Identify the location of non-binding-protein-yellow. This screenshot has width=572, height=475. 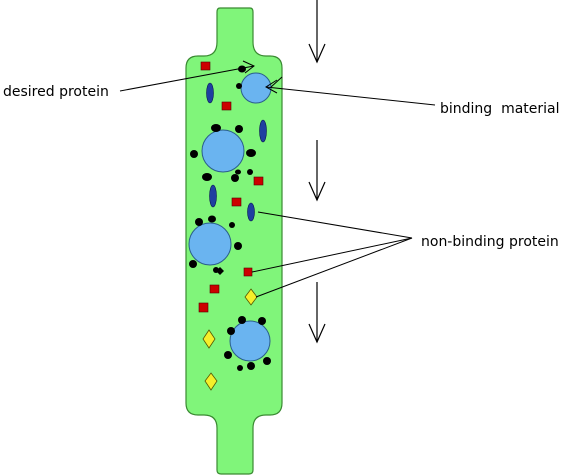
(230, 339).